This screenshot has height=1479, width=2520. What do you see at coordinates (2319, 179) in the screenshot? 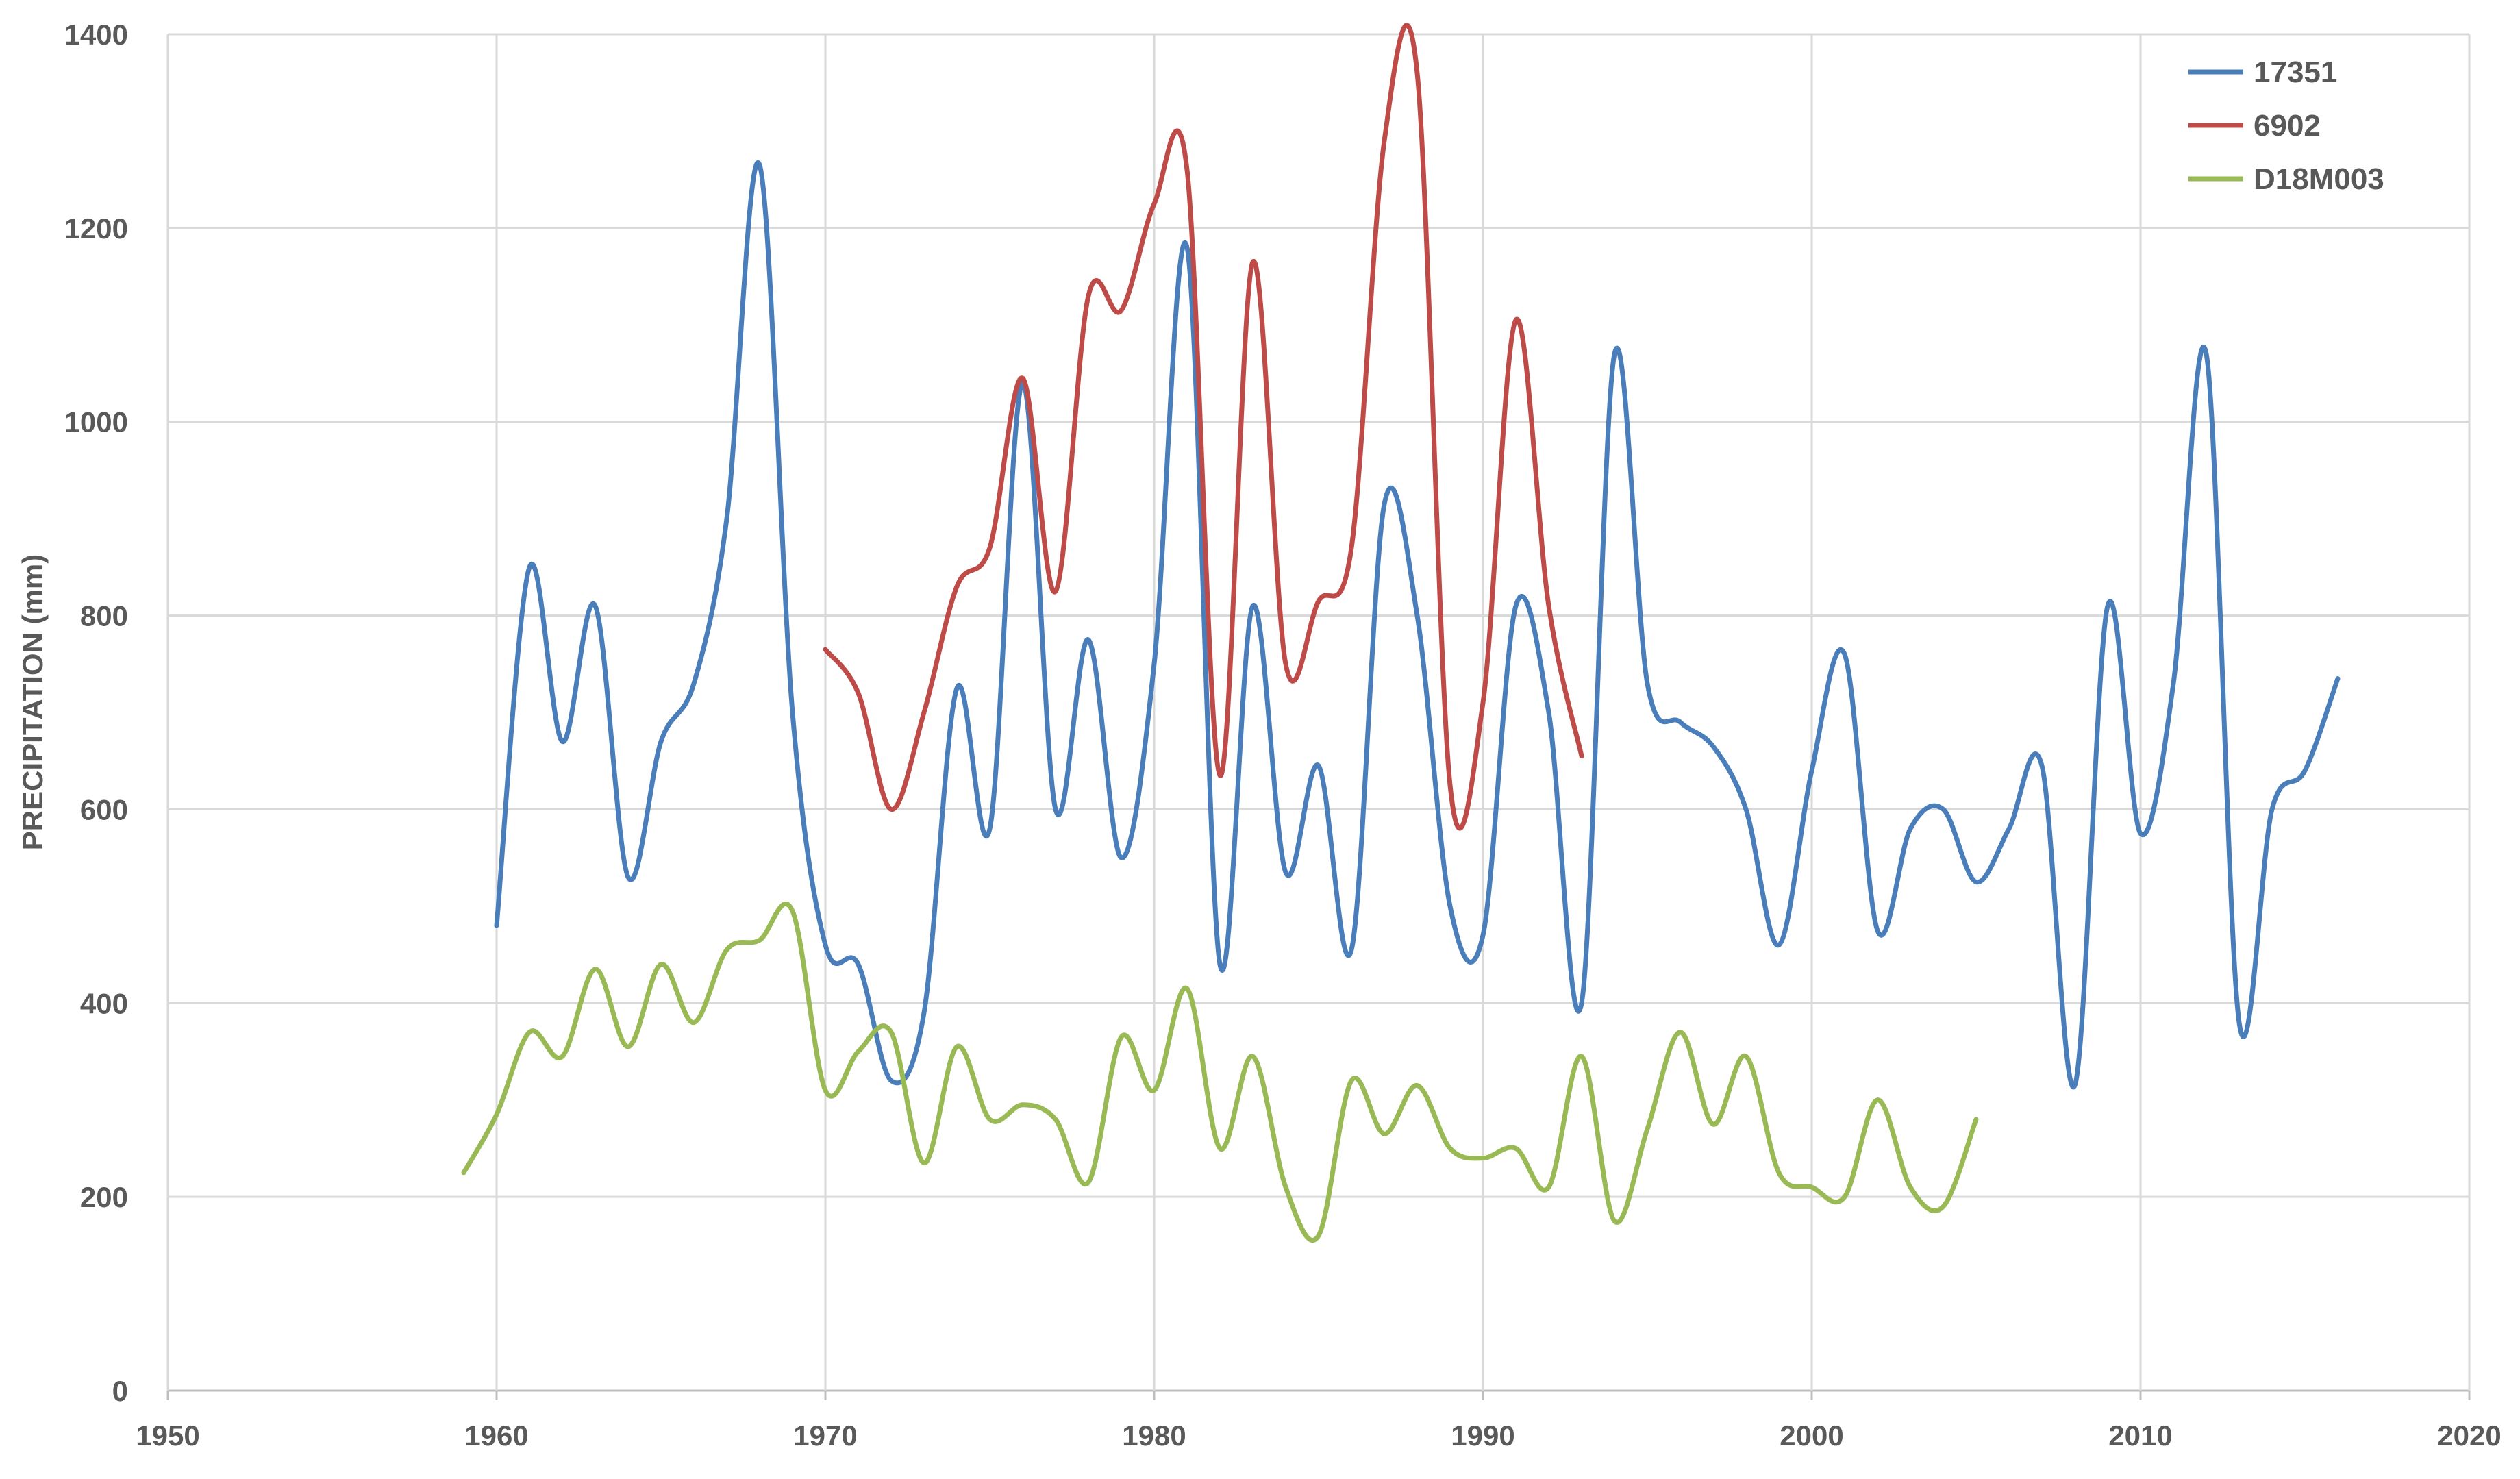
I see `legend-label: D18M003` at bounding box center [2319, 179].